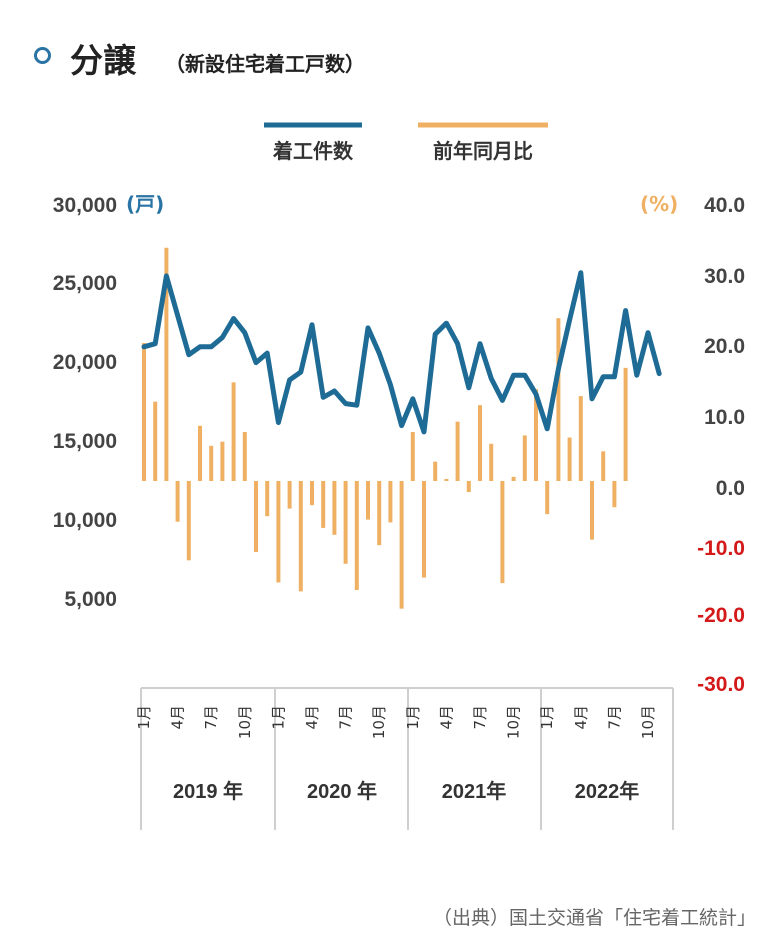 This screenshot has height=937, width=770. I want to click on year-labels: 2019 年 2020 年 2021年 2022年, so click(406, 791).